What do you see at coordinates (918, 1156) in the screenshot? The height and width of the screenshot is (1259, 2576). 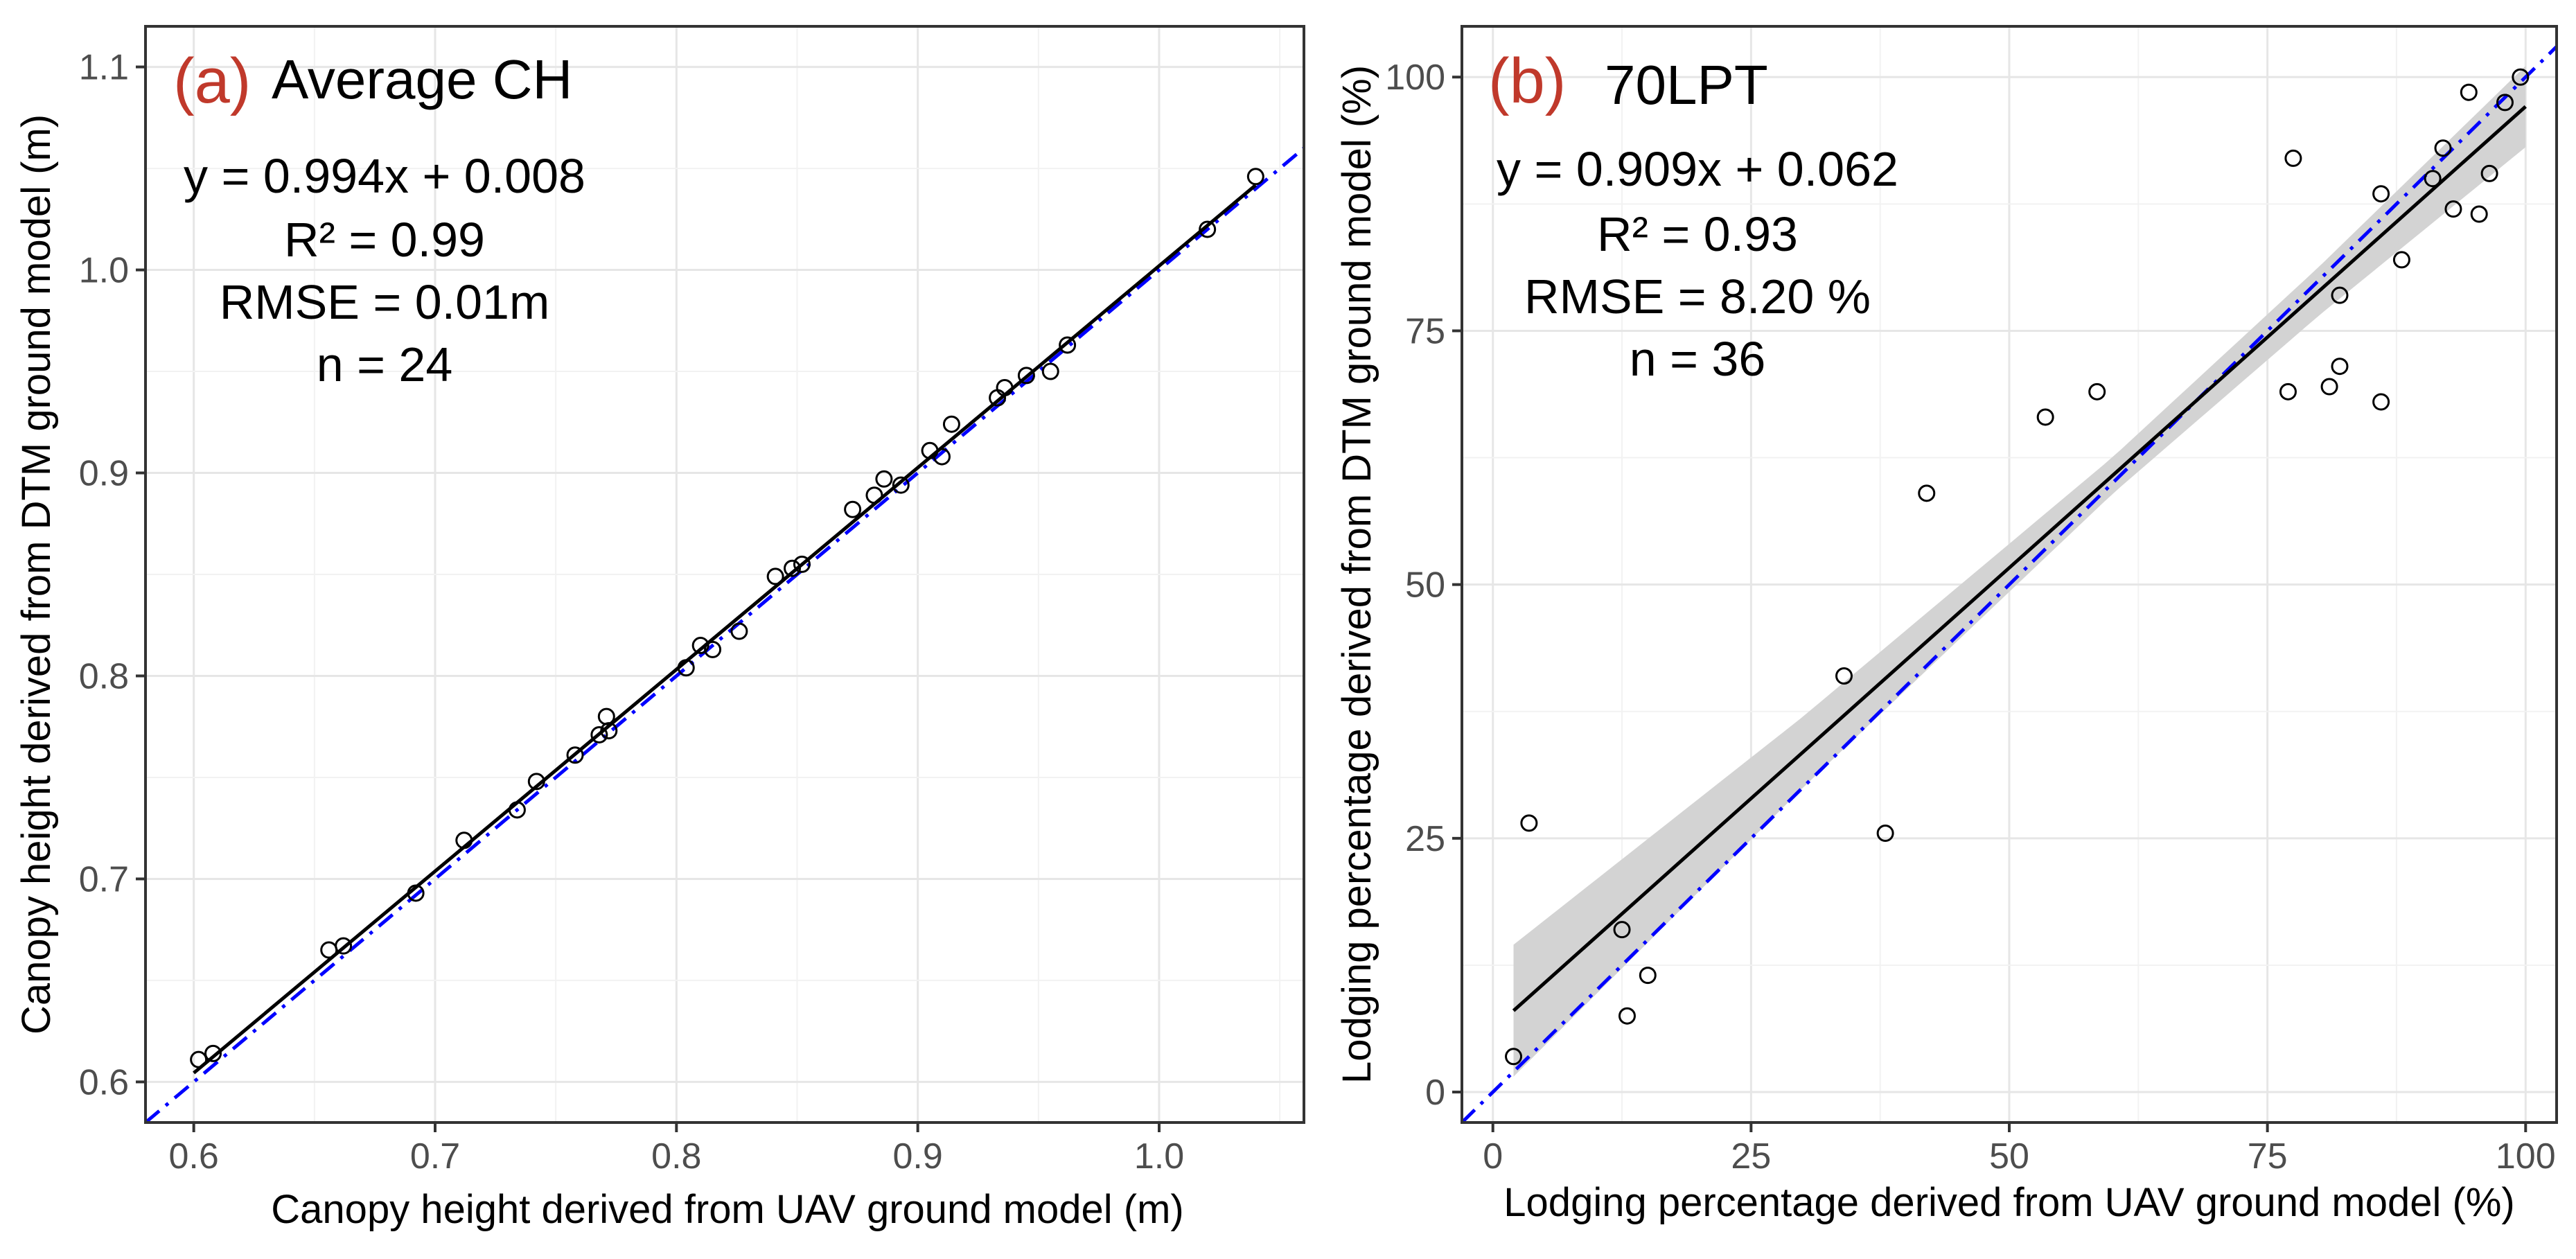 I see `x-tick-label: 0.9` at bounding box center [918, 1156].